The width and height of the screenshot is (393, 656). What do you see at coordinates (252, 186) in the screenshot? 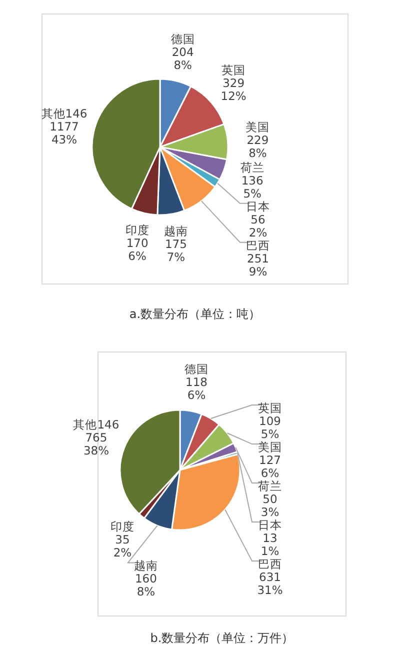
I see `data-label: 136 5%` at bounding box center [252, 186].